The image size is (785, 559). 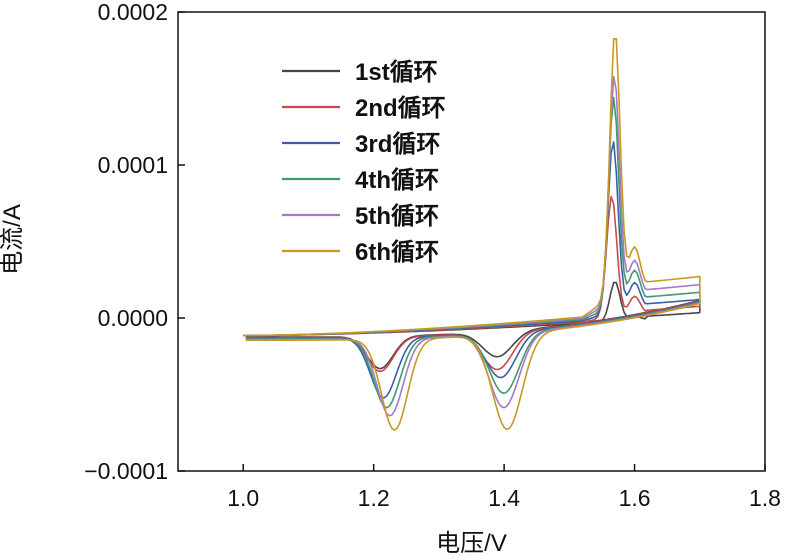 What do you see at coordinates (397, 144) in the screenshot?
I see `legend-label: 3rd循环` at bounding box center [397, 144].